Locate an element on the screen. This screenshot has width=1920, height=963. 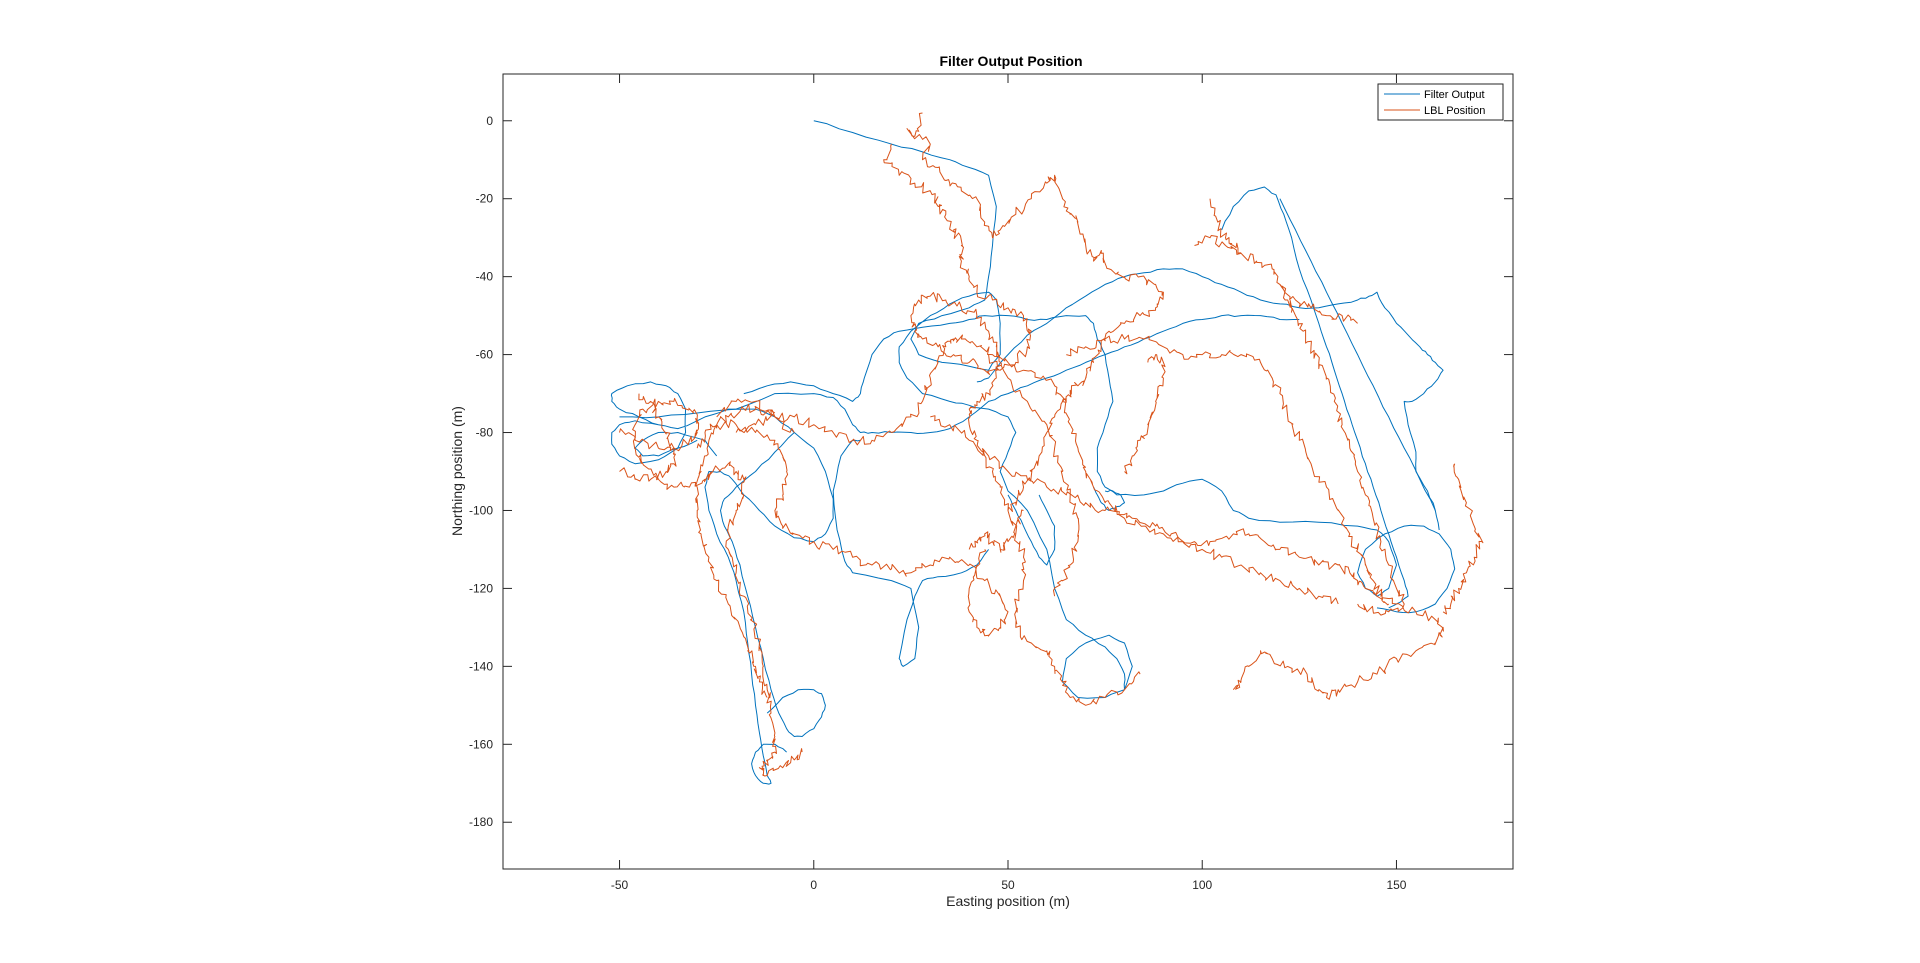
y-axis-label: Northing position (m) is located at coordinates (457, 471).